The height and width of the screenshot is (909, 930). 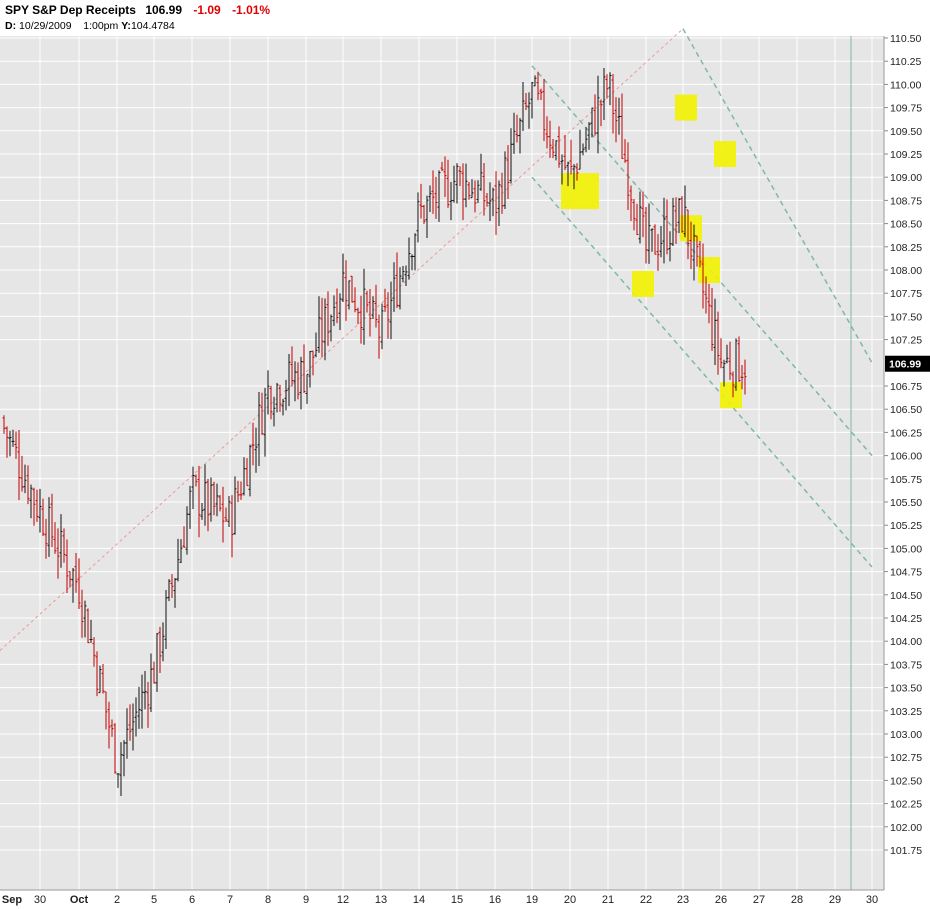 What do you see at coordinates (905, 39) in the screenshot?
I see `y-tick-label: 110.50` at bounding box center [905, 39].